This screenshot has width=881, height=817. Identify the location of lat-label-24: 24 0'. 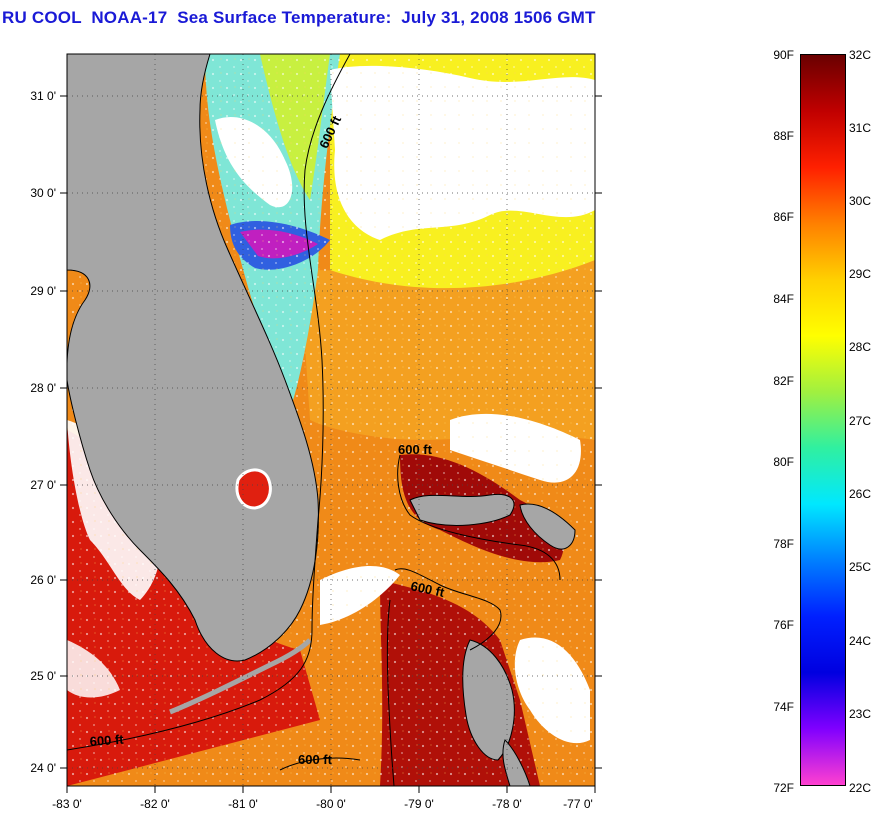
(43, 768).